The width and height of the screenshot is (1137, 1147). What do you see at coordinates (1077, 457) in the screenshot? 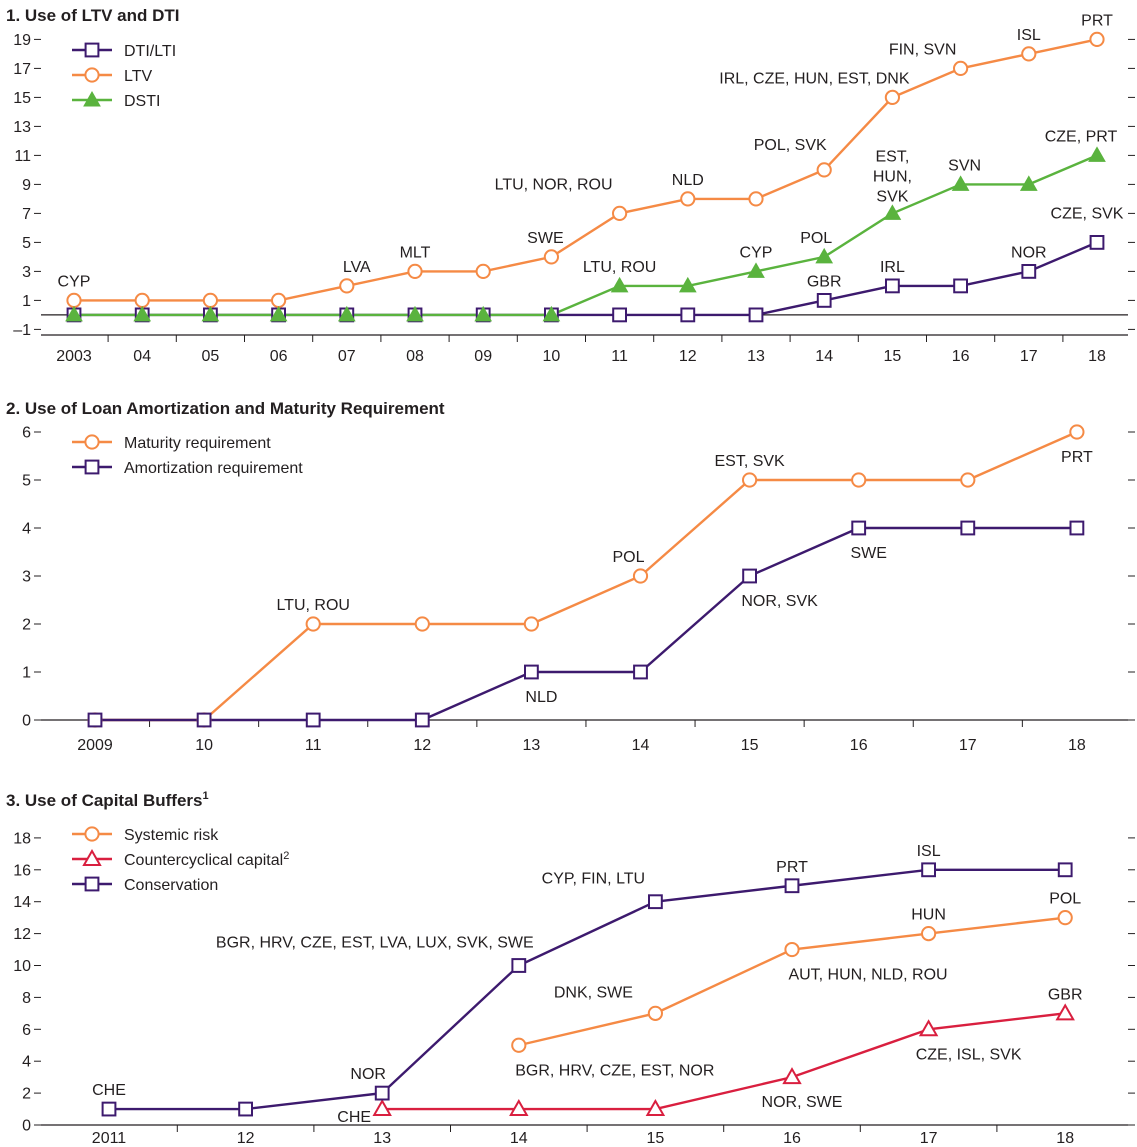
I see `annotation-label: PRT` at bounding box center [1077, 457].